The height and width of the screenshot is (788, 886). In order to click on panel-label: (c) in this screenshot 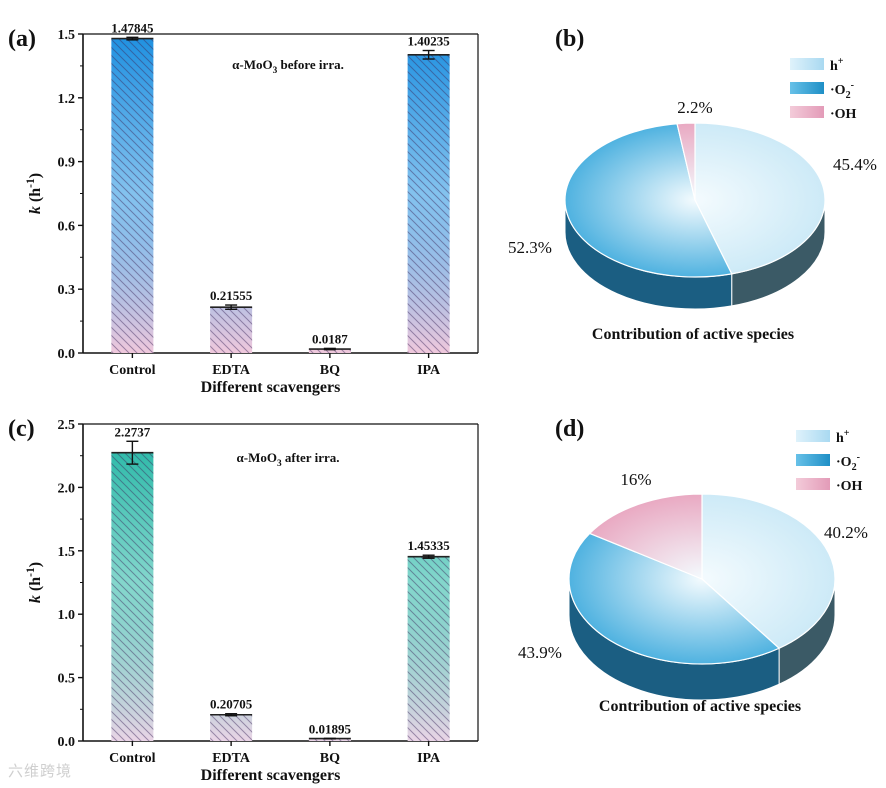, I will do `click(21, 429)`.